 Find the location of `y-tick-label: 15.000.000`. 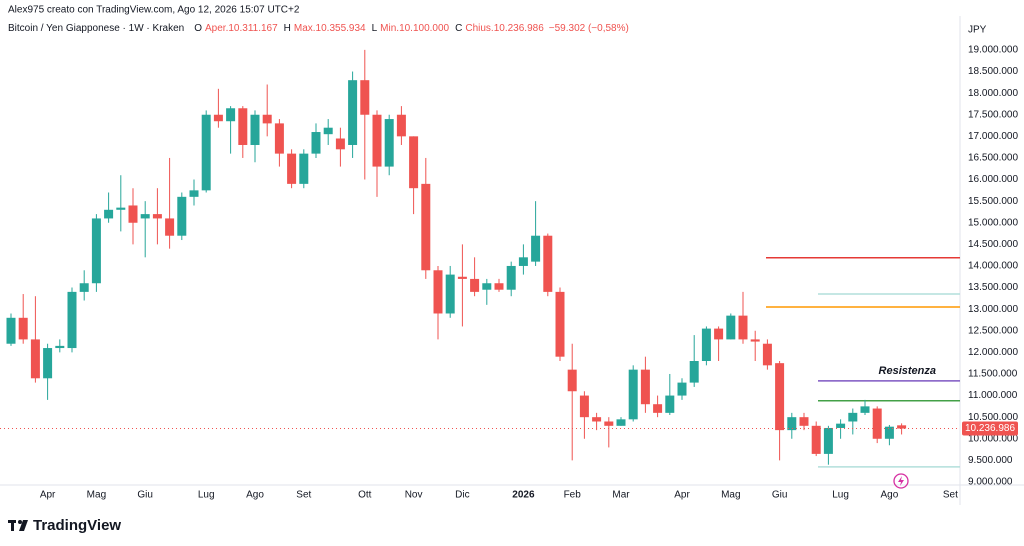

y-tick-label: 15.000.000 is located at coordinates (993, 222).